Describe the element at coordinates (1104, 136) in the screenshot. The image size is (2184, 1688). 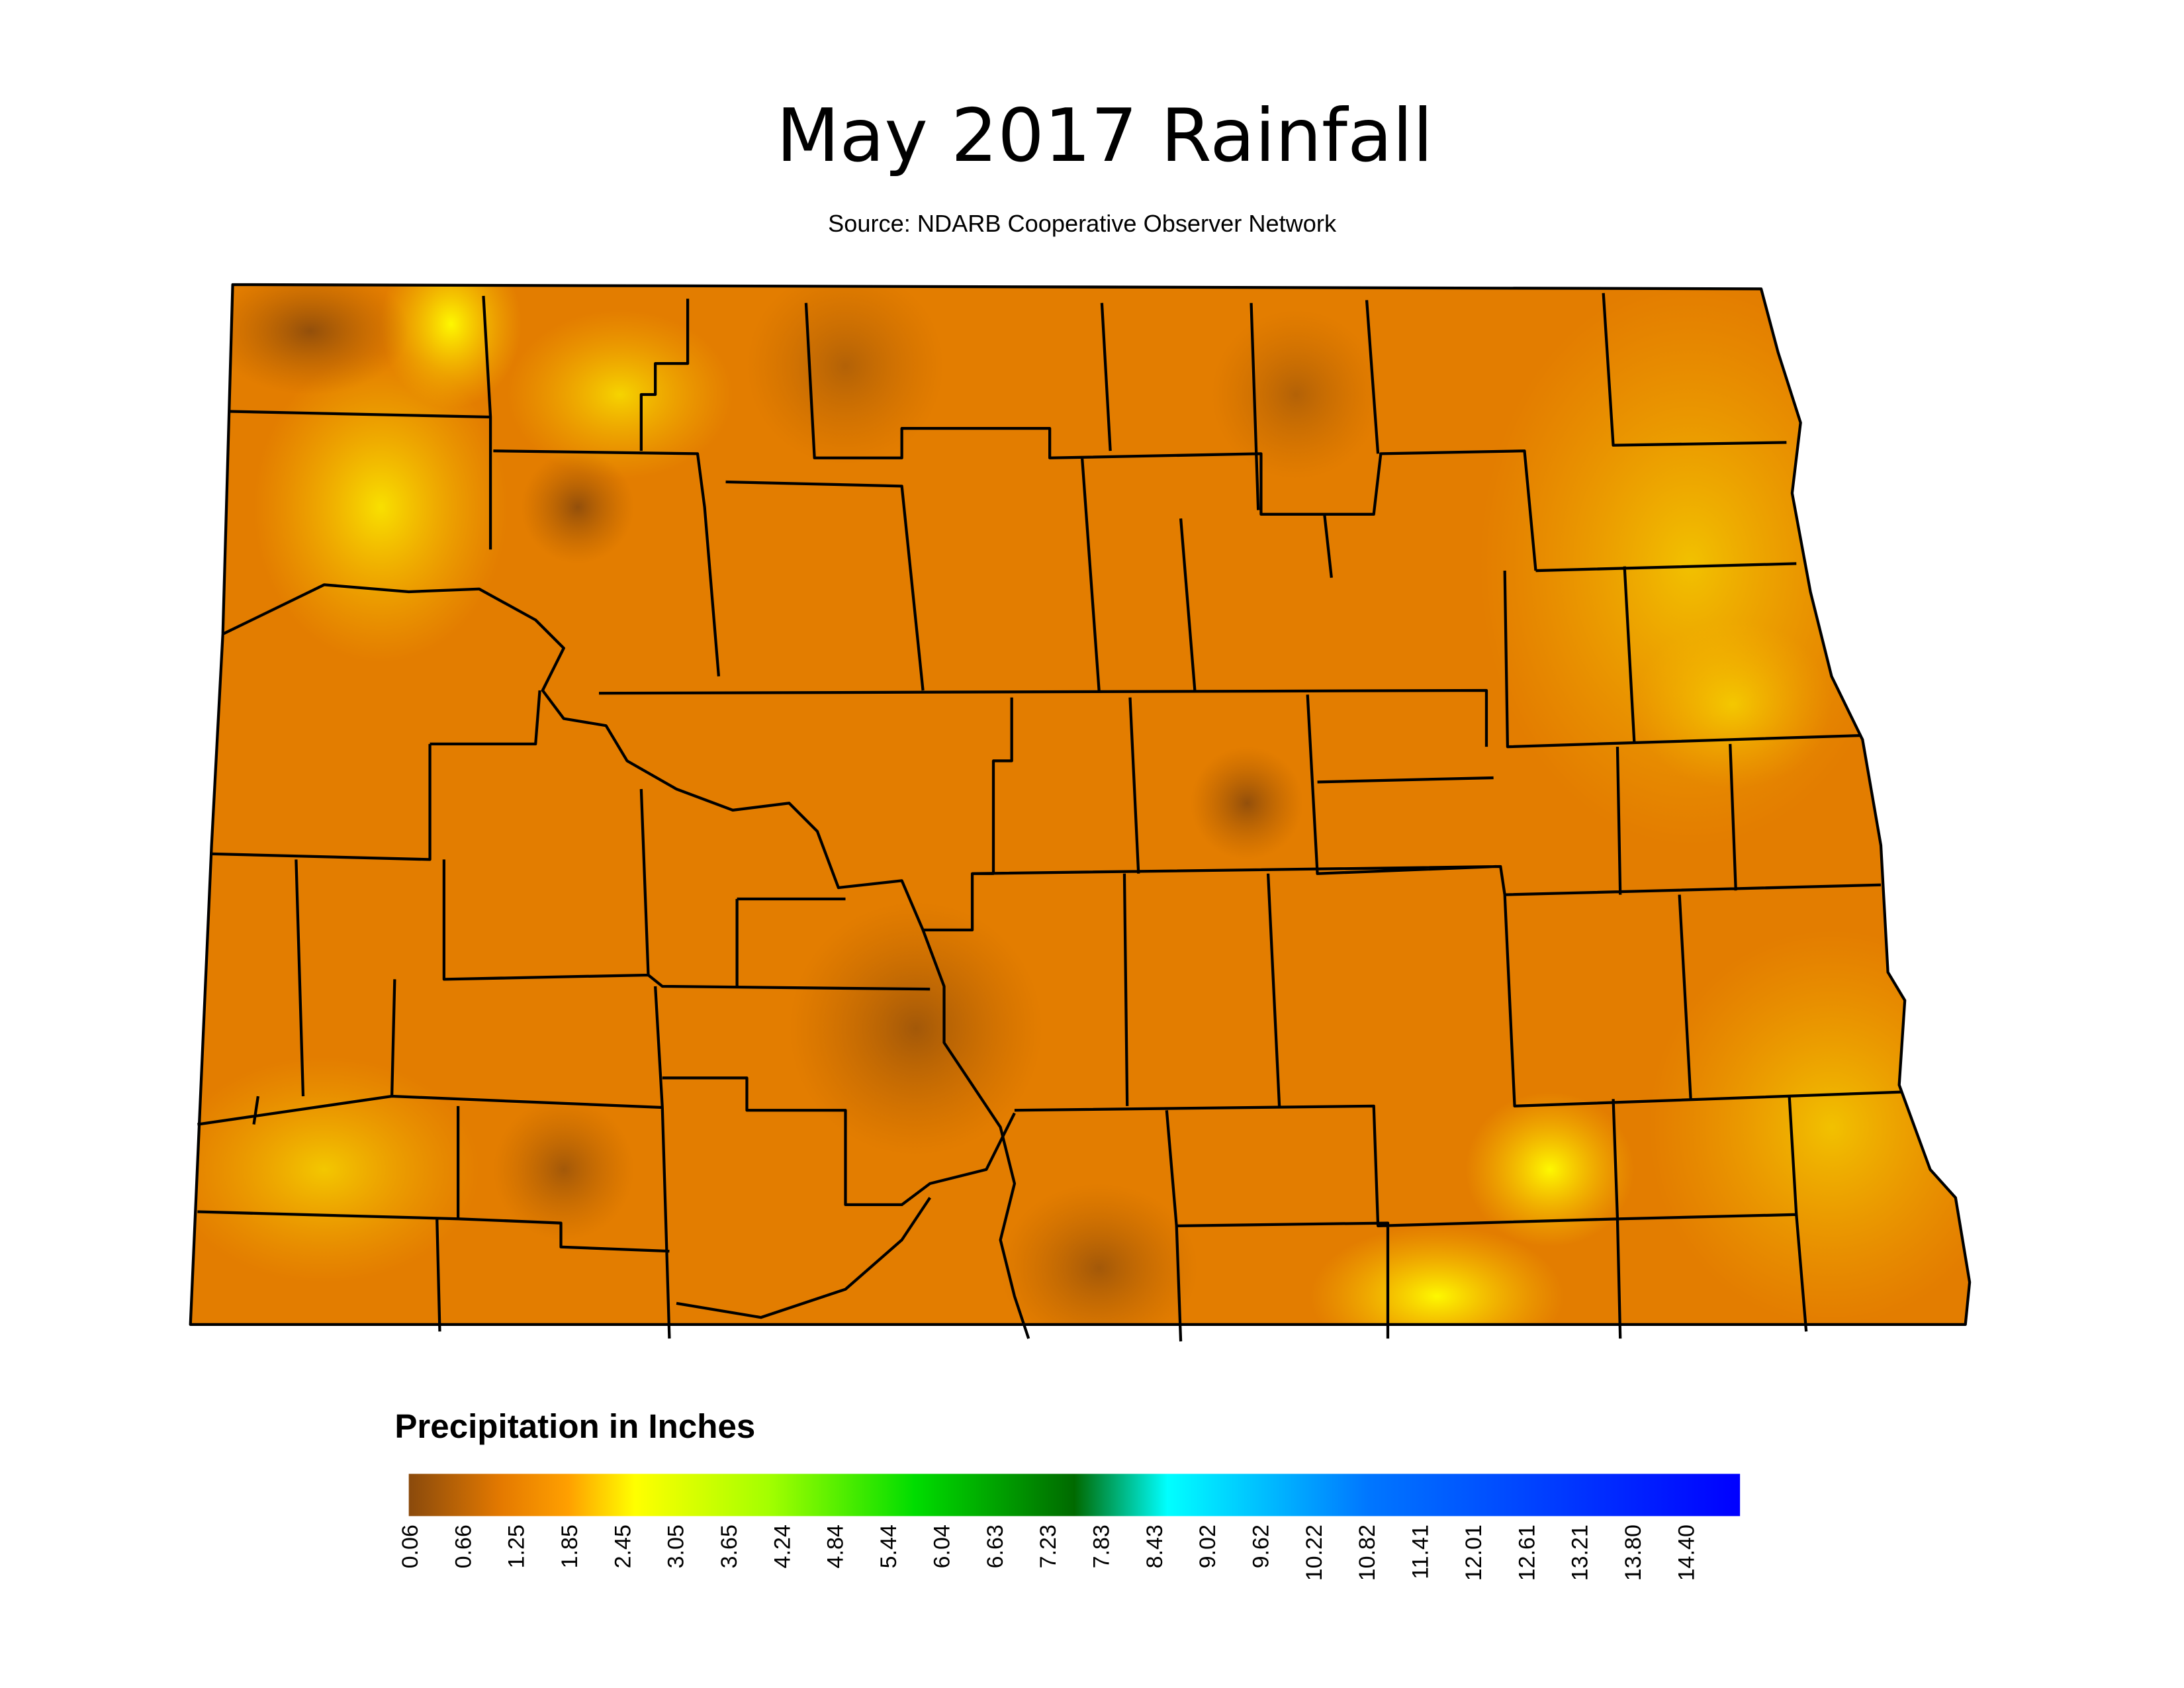
I see `map-title: May 2017 Rainfall` at that location.